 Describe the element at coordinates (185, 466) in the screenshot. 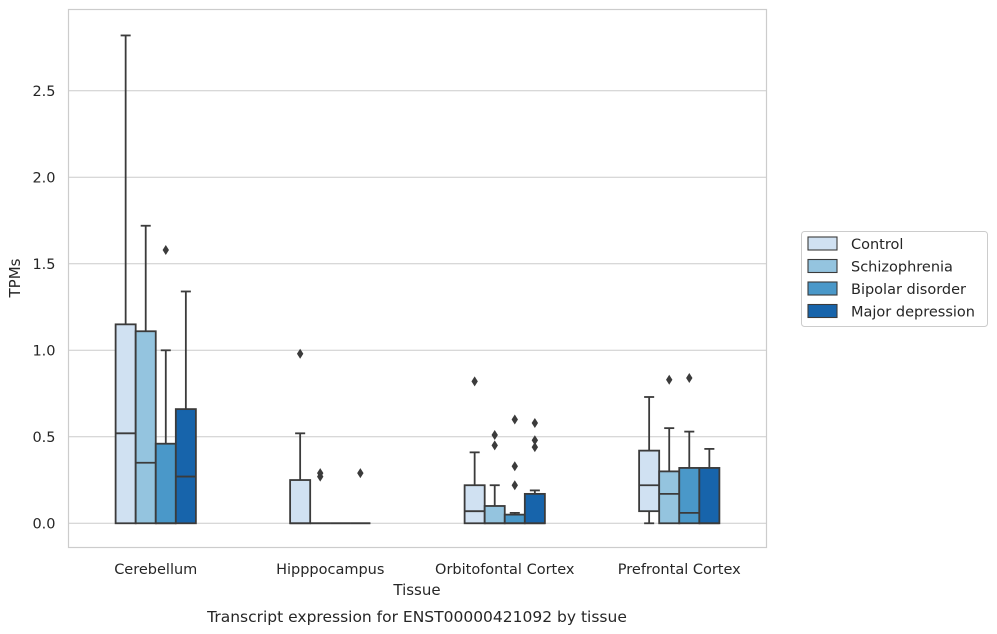

I see `box-cerebellum-major-depression-iqr-box` at that location.